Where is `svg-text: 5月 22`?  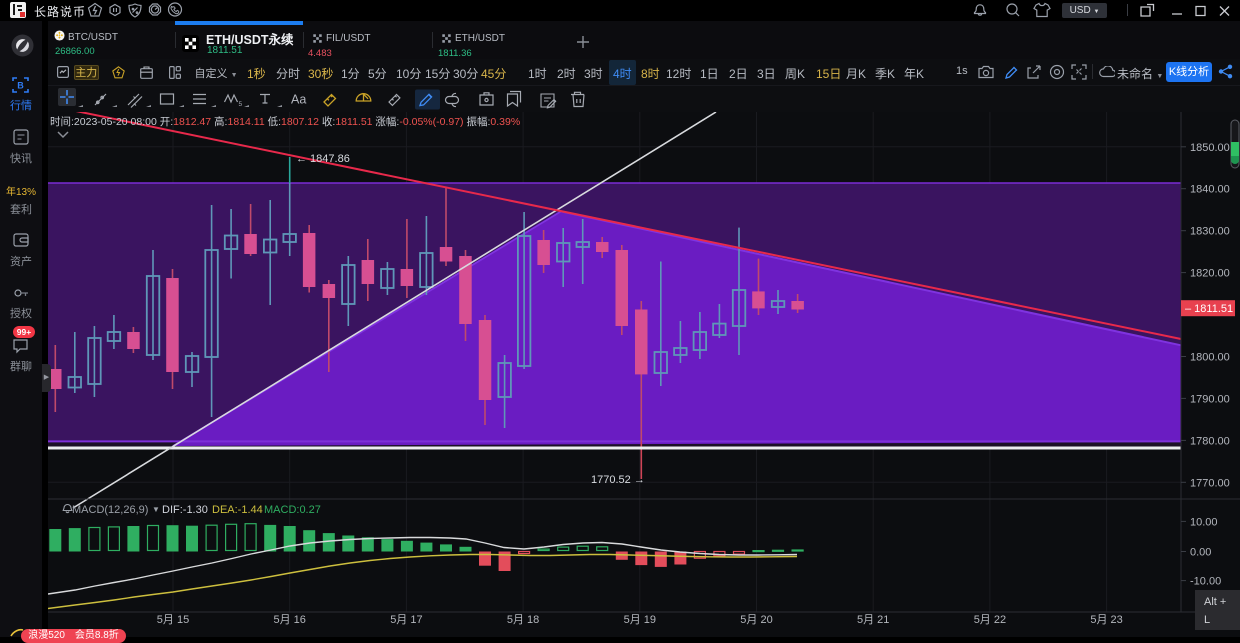 svg-text: 5月 22 is located at coordinates (990, 620).